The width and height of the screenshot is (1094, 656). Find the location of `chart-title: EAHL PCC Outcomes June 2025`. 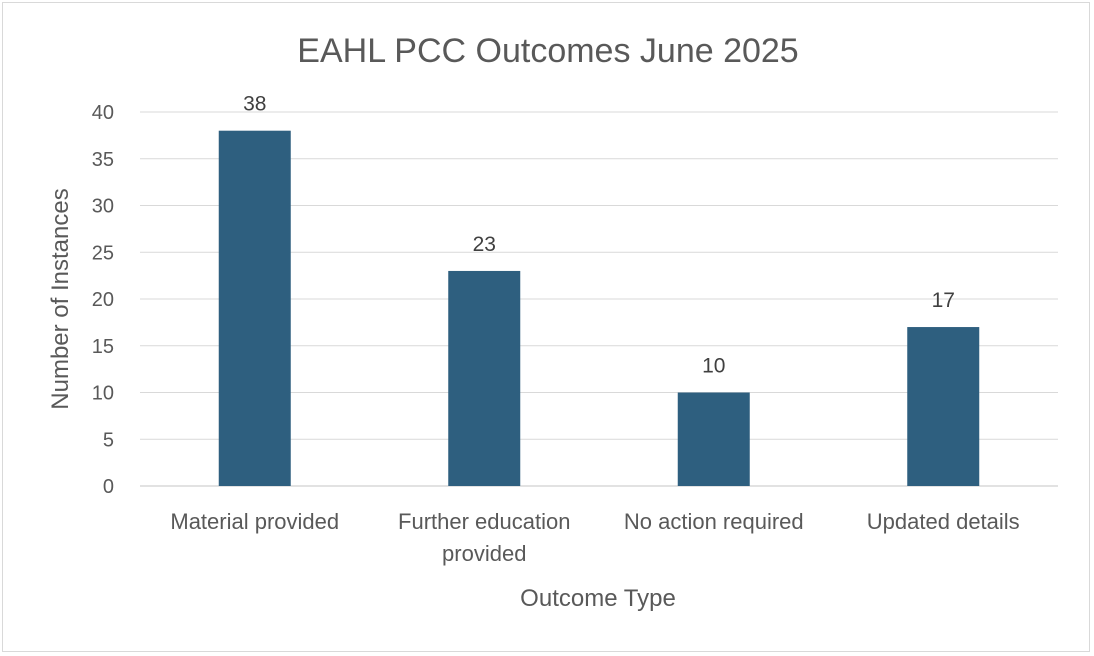

chart-title: EAHL PCC Outcomes June 2025 is located at coordinates (547, 51).